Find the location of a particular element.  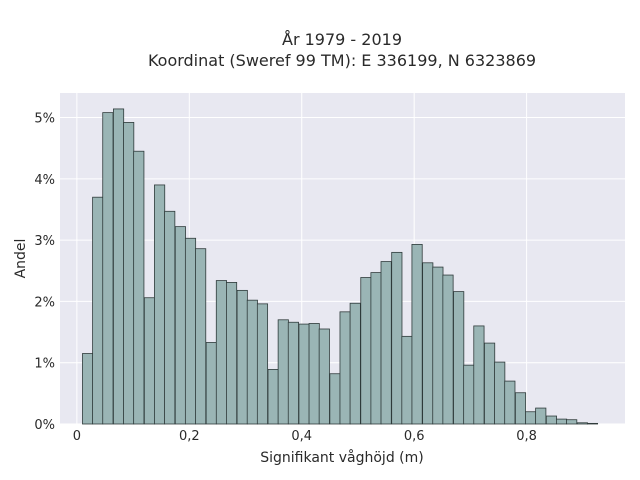

y-axis-ticks: 0% 1% 2% 3% 4% 5% is located at coordinates (44, 272).